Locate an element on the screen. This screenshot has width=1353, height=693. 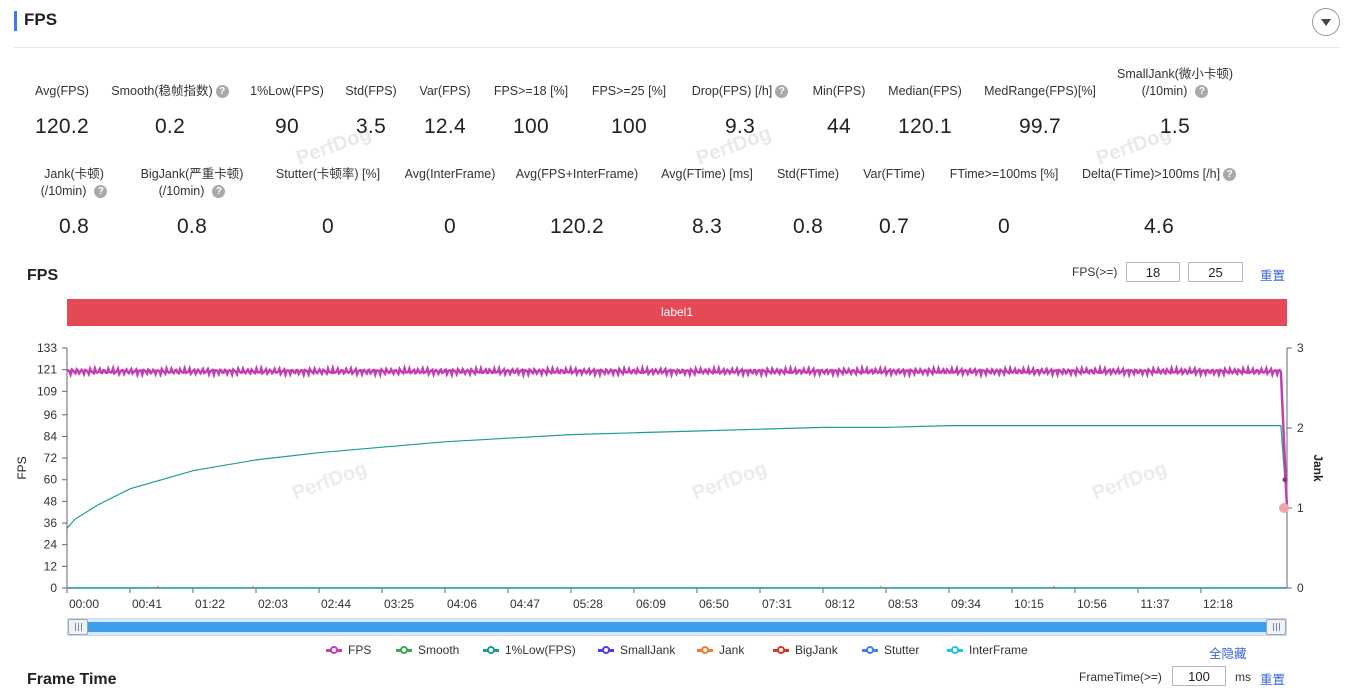
metric: Stutter(卡顿率) [%] 0 is located at coordinates (328, 202).